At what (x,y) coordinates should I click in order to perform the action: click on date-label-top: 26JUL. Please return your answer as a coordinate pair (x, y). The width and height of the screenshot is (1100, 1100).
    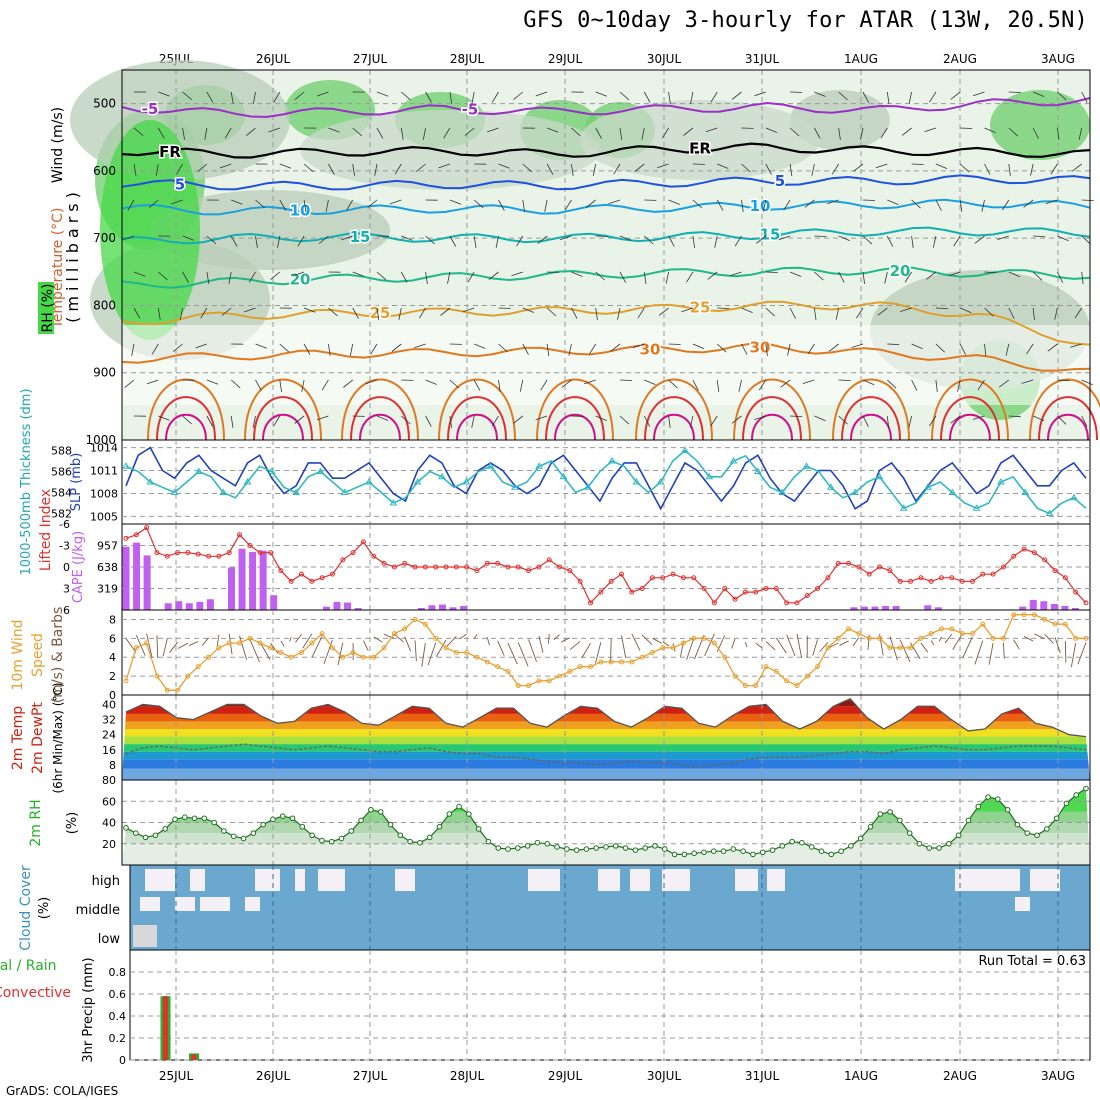
    Looking at the image, I should click on (273, 59).